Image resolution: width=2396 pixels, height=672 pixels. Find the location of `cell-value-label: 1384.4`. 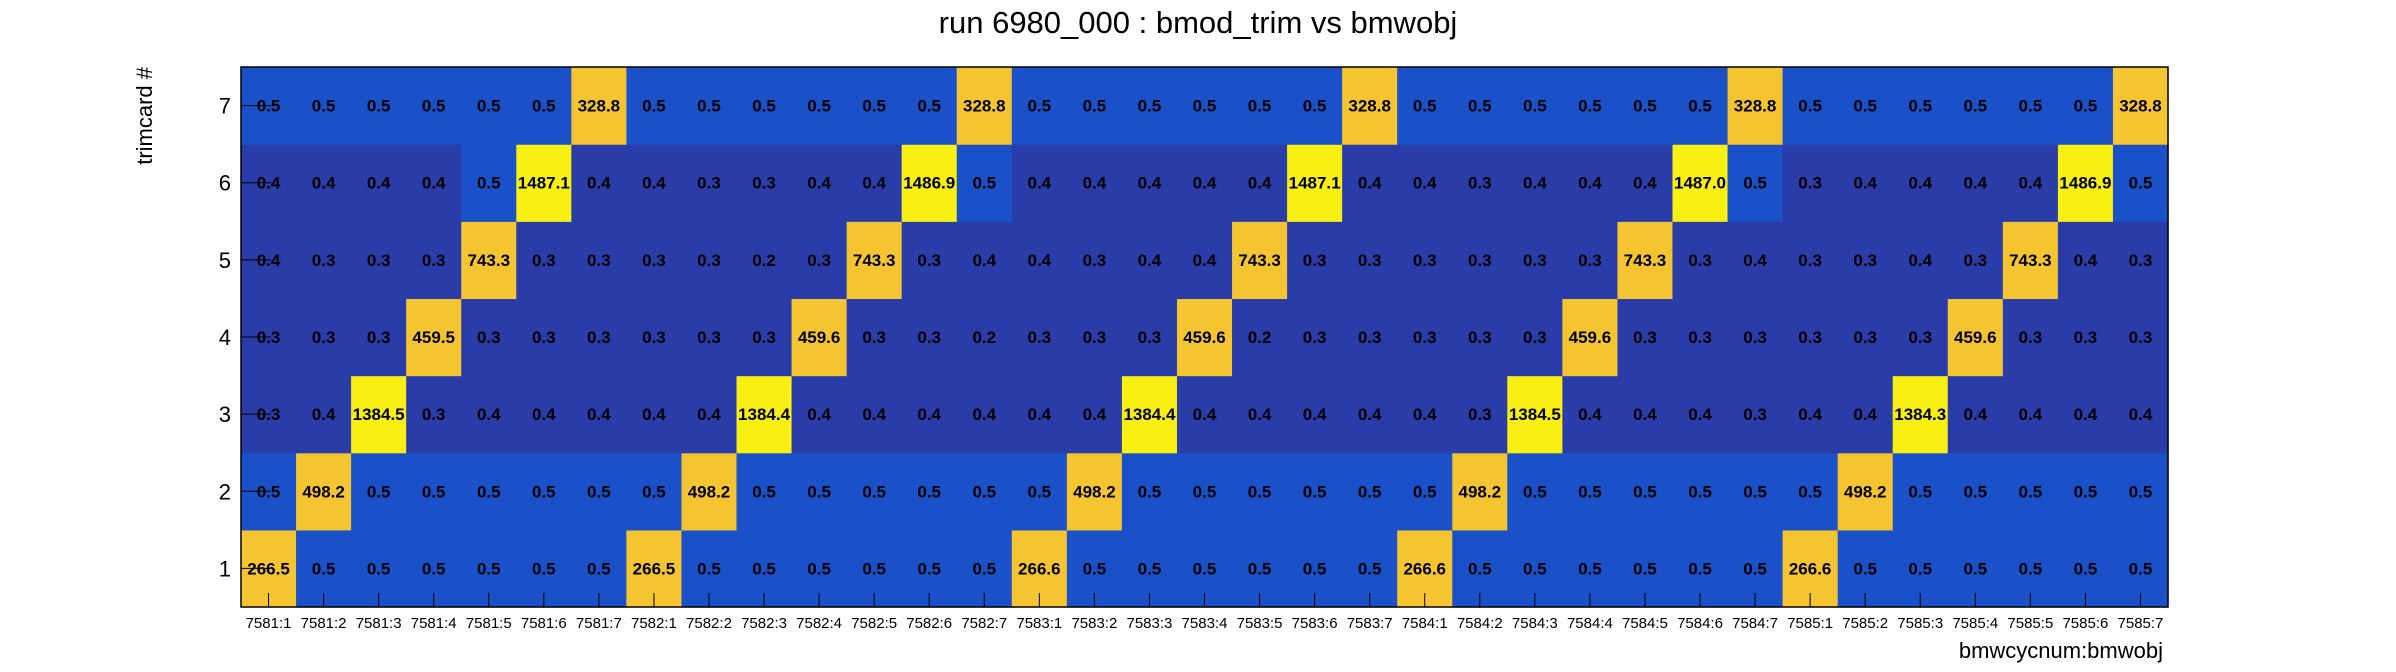

cell-value-label: 1384.4 is located at coordinates (1149, 414).